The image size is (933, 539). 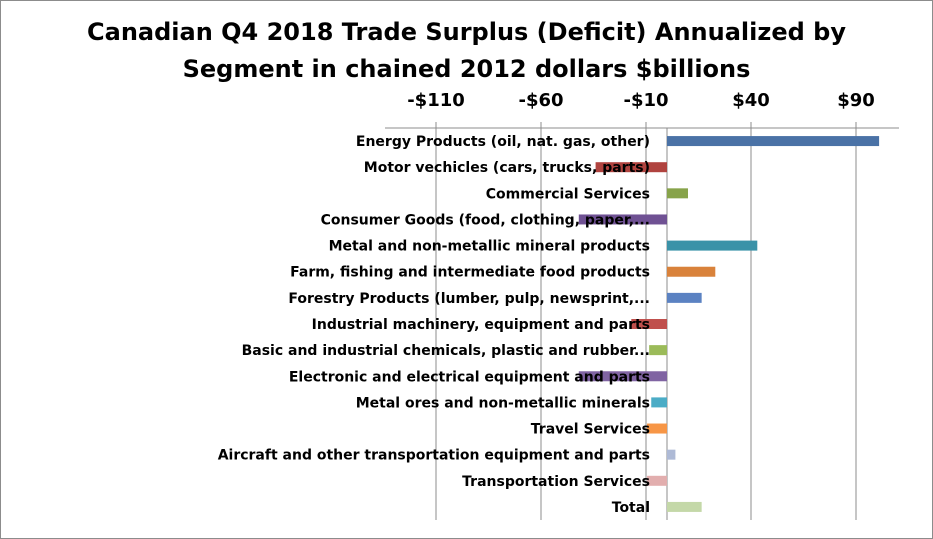 I want to click on category-label: Transportation Services, so click(x=556, y=482).